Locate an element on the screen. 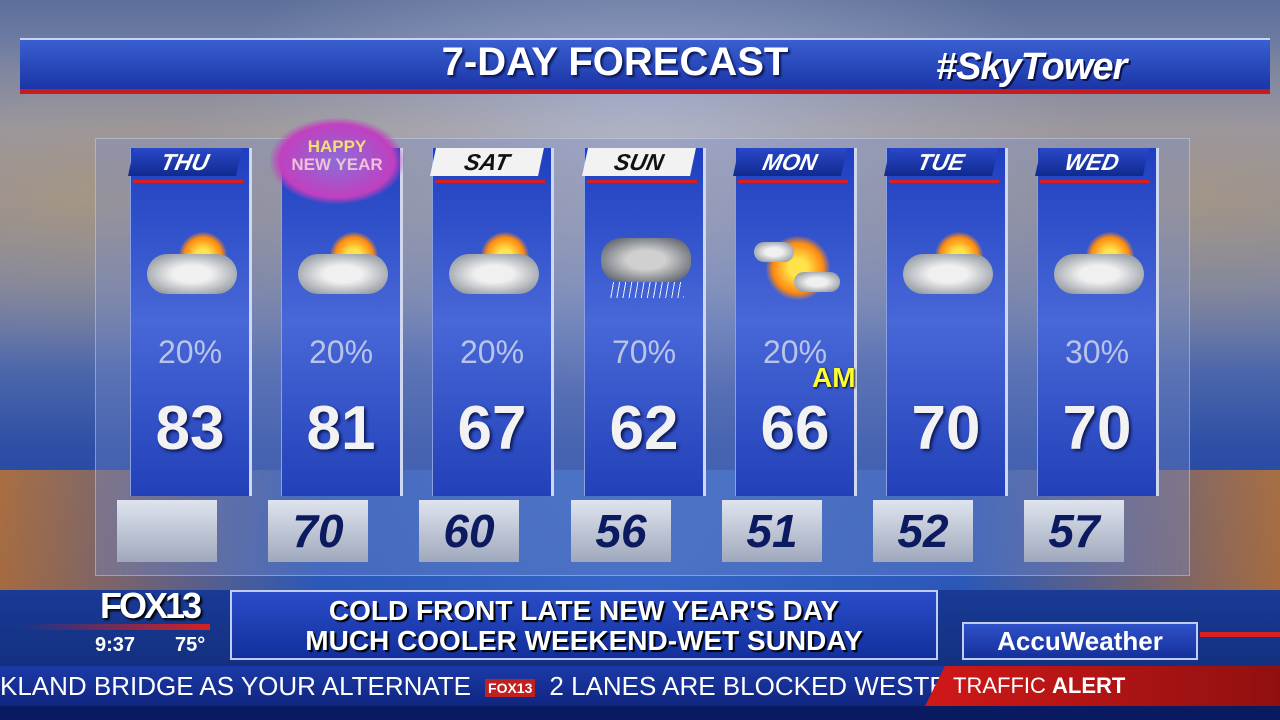  ticker-text-1: KLAND BRIDGE AS YOUR ALTERNATE is located at coordinates (236, 686).